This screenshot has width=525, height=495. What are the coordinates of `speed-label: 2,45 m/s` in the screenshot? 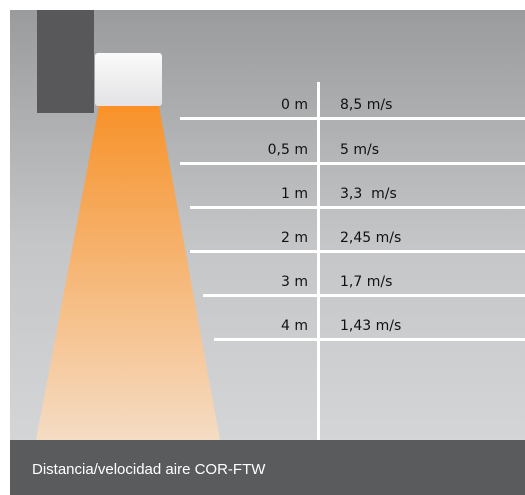 It's located at (371, 238).